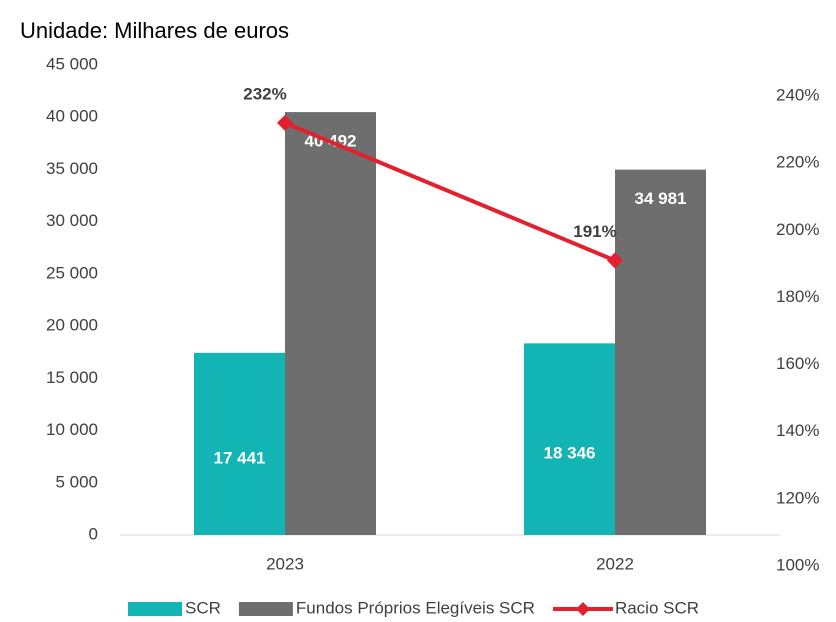 Image resolution: width=836 pixels, height=622 pixels. Describe the element at coordinates (72, 272) in the screenshot. I see `y-tick-label: 25 000` at that location.